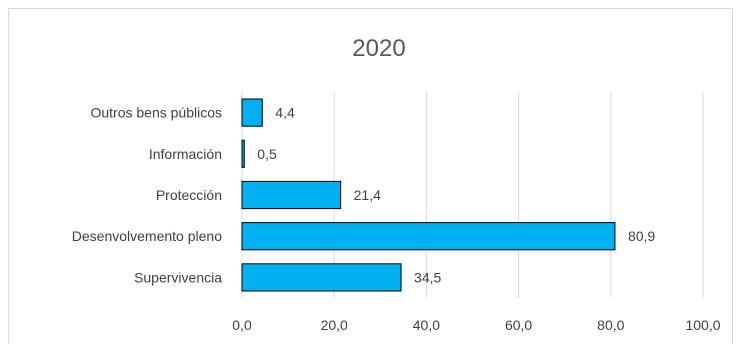 Image resolution: width=741 pixels, height=344 pixels. I want to click on x-tick-label-1: 20,0, so click(334, 325).